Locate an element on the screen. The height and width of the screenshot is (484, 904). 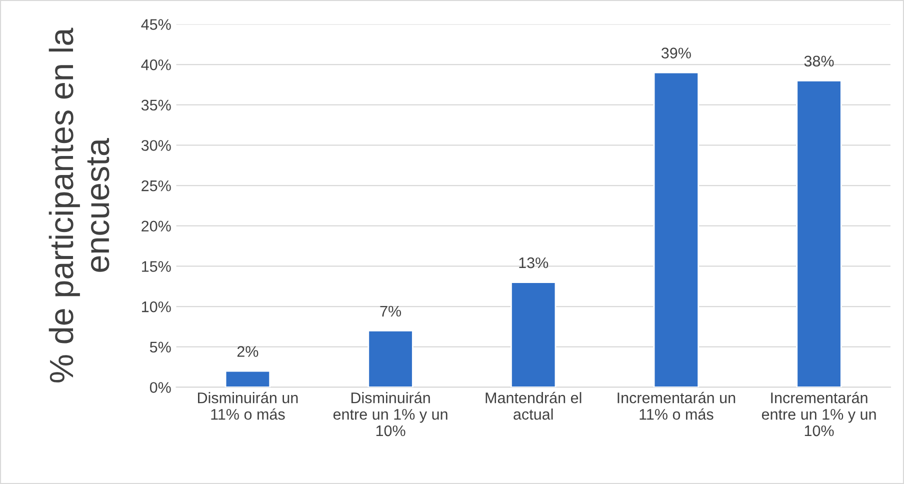
y-tick-label: 20% is located at coordinates (156, 226).